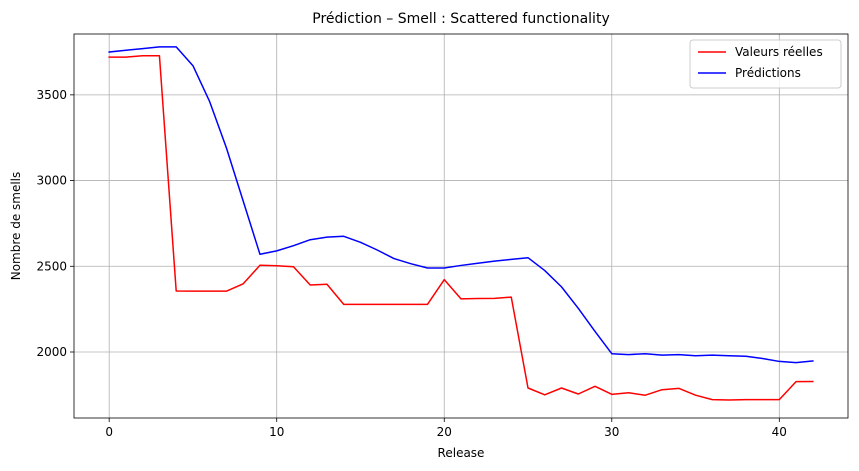  I want to click on x-tick-label: 20, so click(444, 432).